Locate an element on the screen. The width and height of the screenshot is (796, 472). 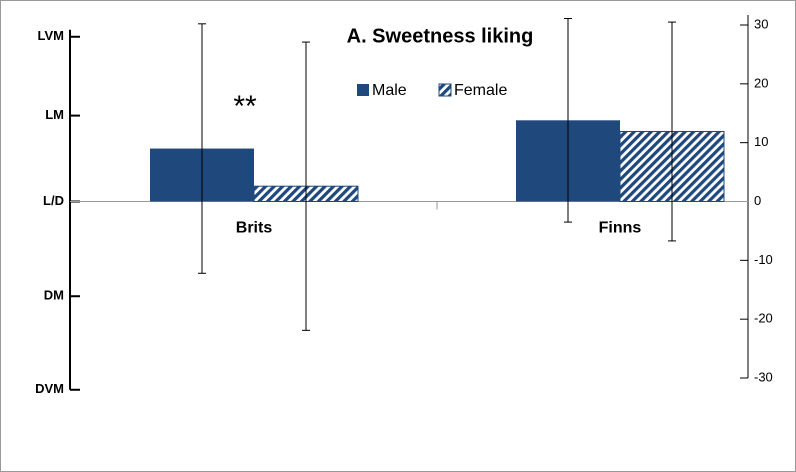
y2-tick-label: 20 is located at coordinates (761, 82).